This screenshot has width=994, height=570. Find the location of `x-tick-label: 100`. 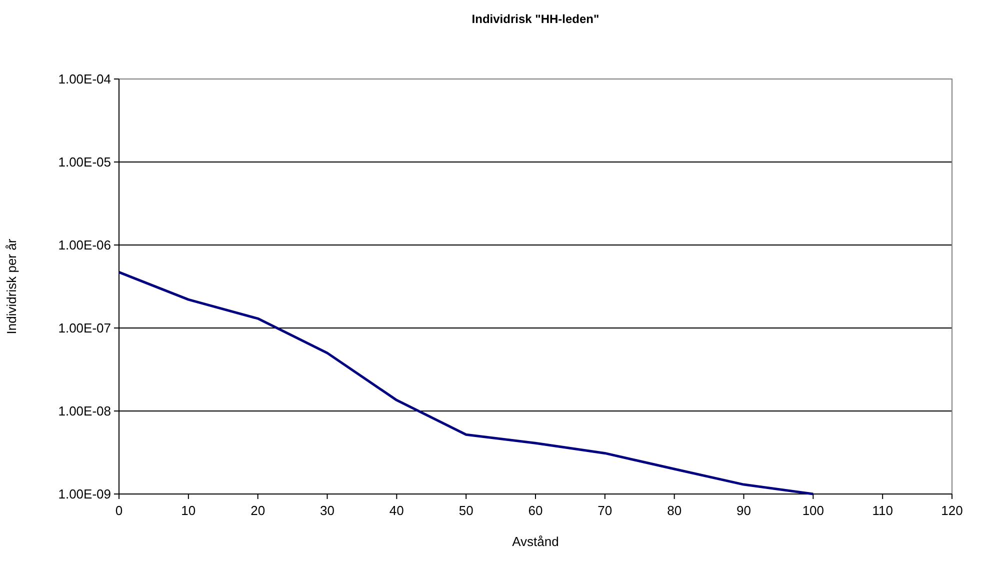

x-tick-label: 100 is located at coordinates (813, 510).